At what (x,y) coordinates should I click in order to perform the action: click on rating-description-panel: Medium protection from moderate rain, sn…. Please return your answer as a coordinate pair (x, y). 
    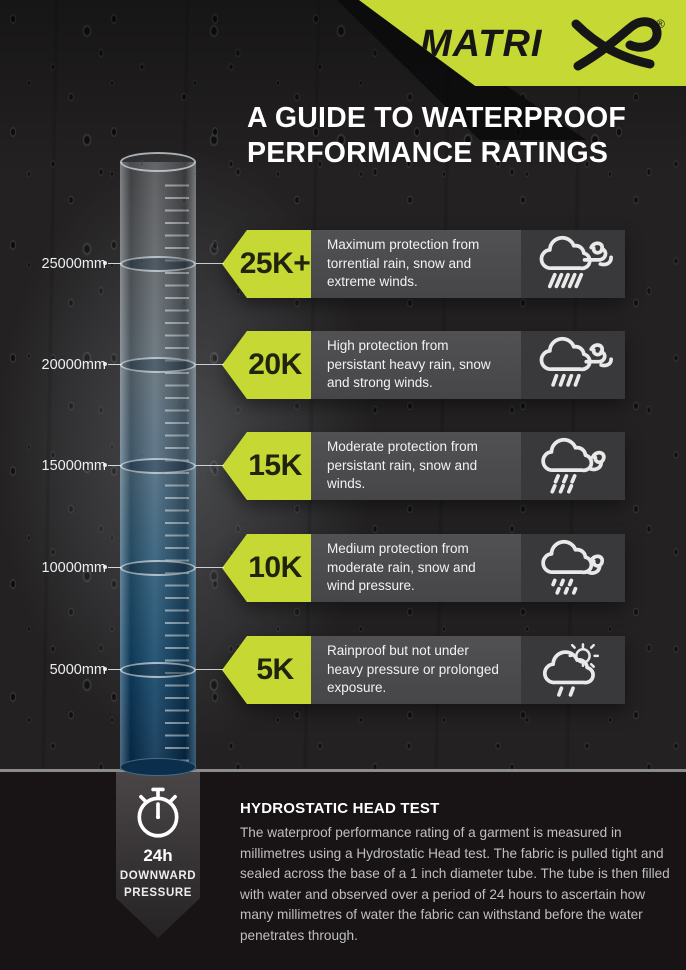
    Looking at the image, I should click on (416, 568).